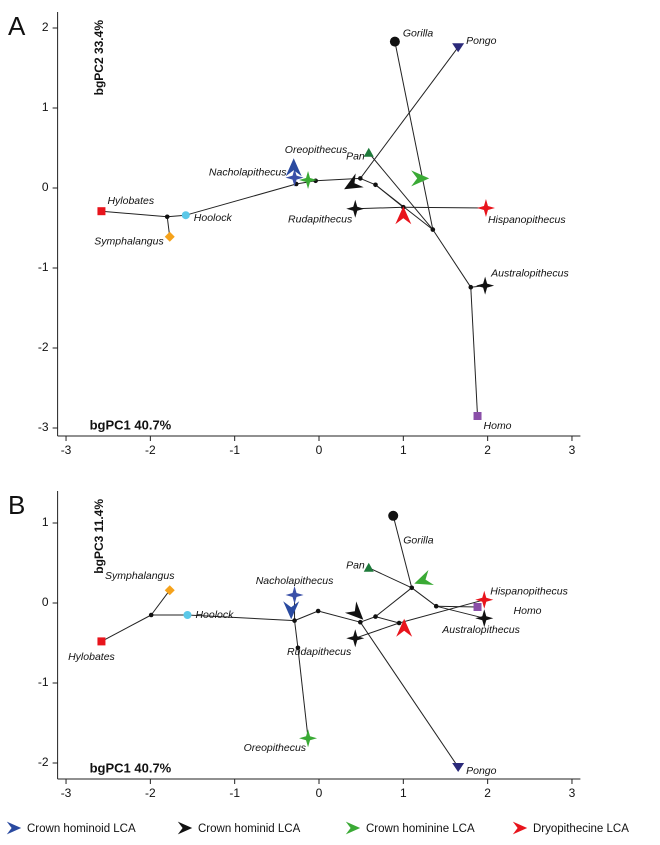  What do you see at coordinates (572, 793) in the screenshot?
I see `x-tick-label: 3` at bounding box center [572, 793].